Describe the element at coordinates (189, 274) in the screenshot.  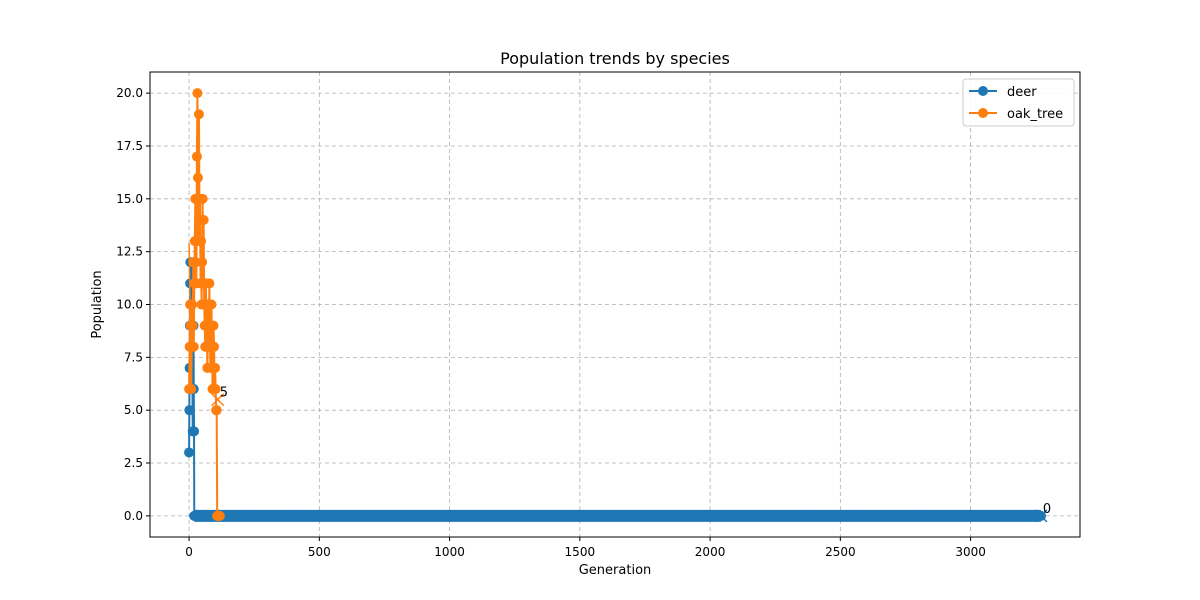
I see `oak_tree-tick-accent` at that location.